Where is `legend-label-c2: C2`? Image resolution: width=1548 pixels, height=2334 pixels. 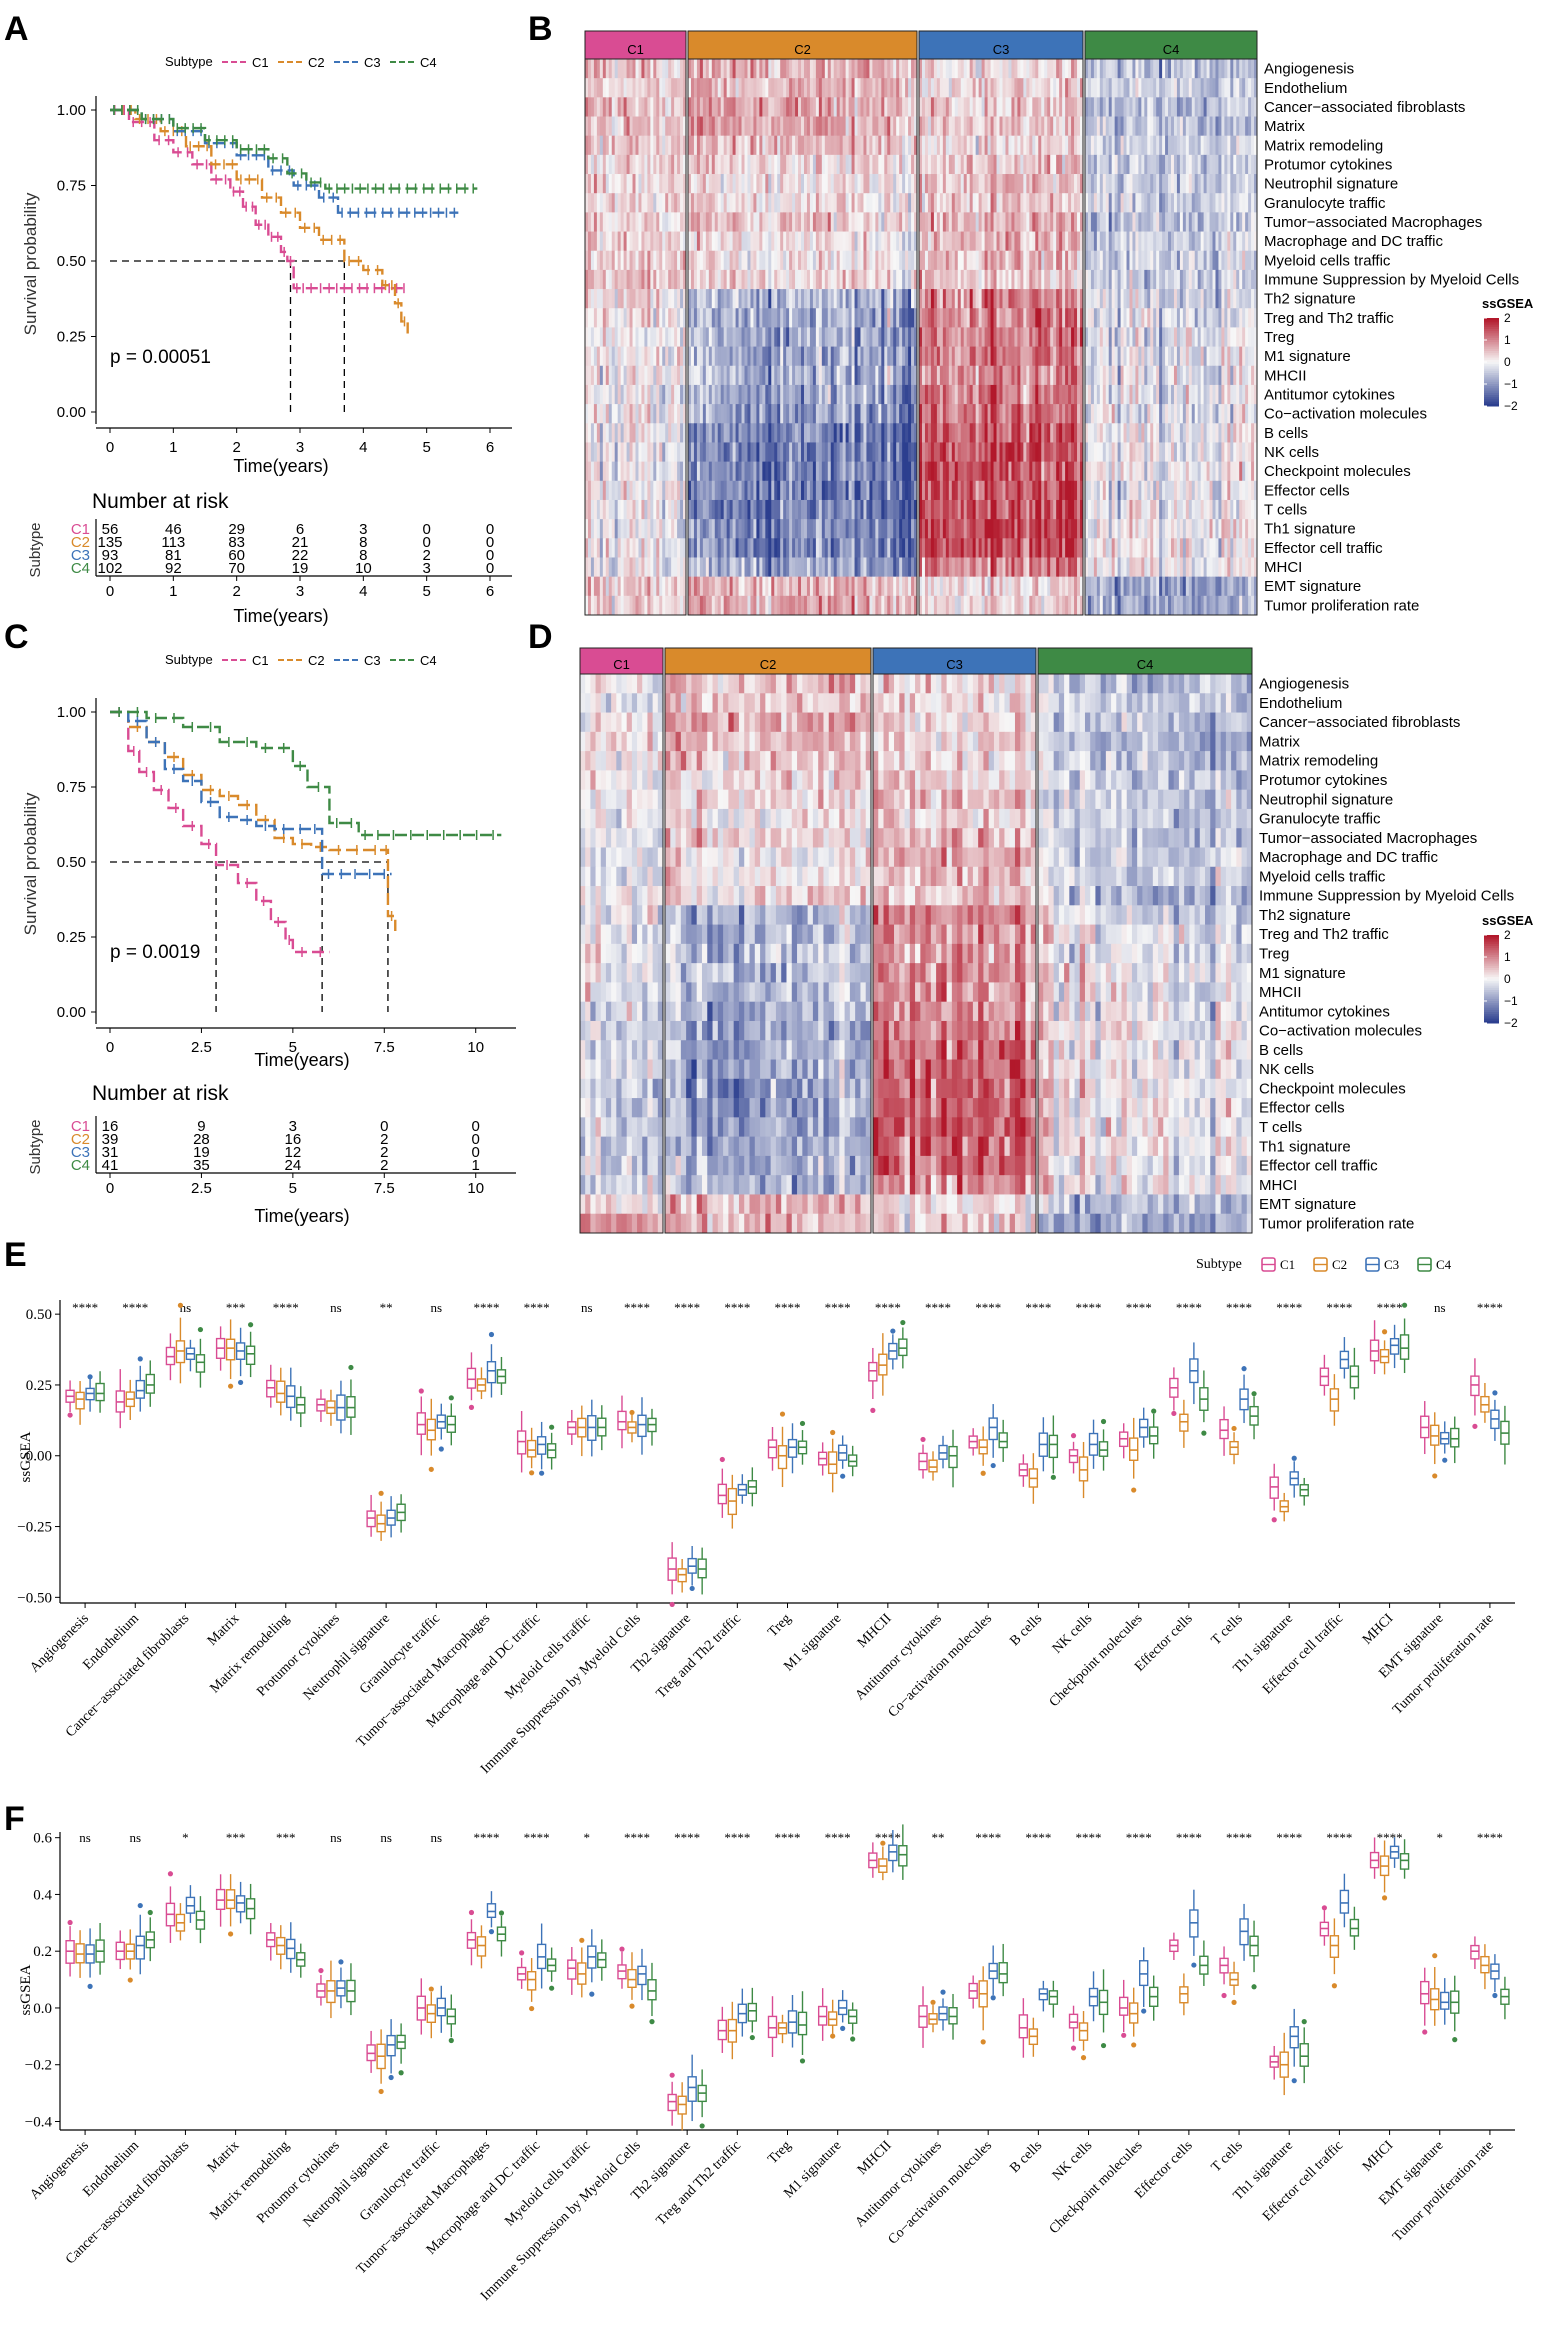
legend-label-c2: C2 is located at coordinates (316, 62).